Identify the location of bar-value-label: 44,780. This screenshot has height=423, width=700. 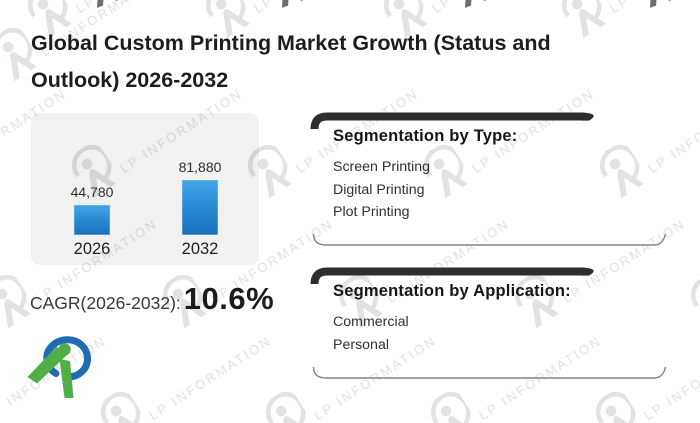
(92, 192).